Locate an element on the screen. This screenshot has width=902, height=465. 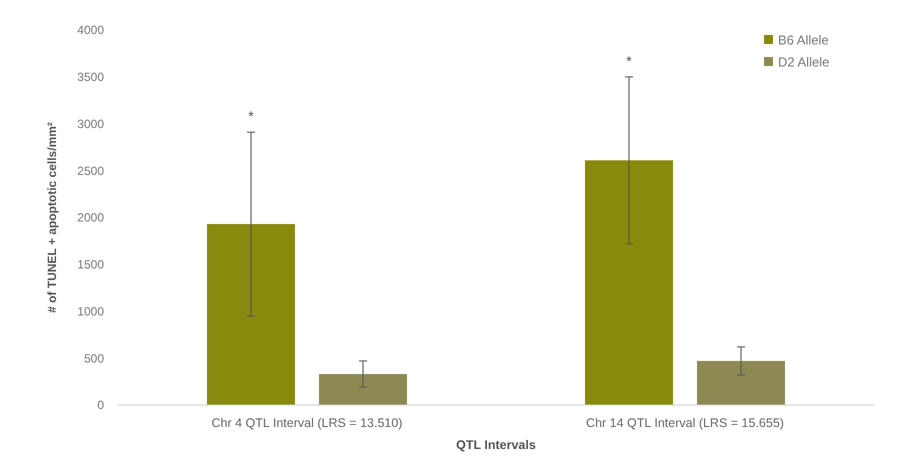
y-axis-title: # of TUNEL + apoptotic cells/mm² is located at coordinates (52, 217).